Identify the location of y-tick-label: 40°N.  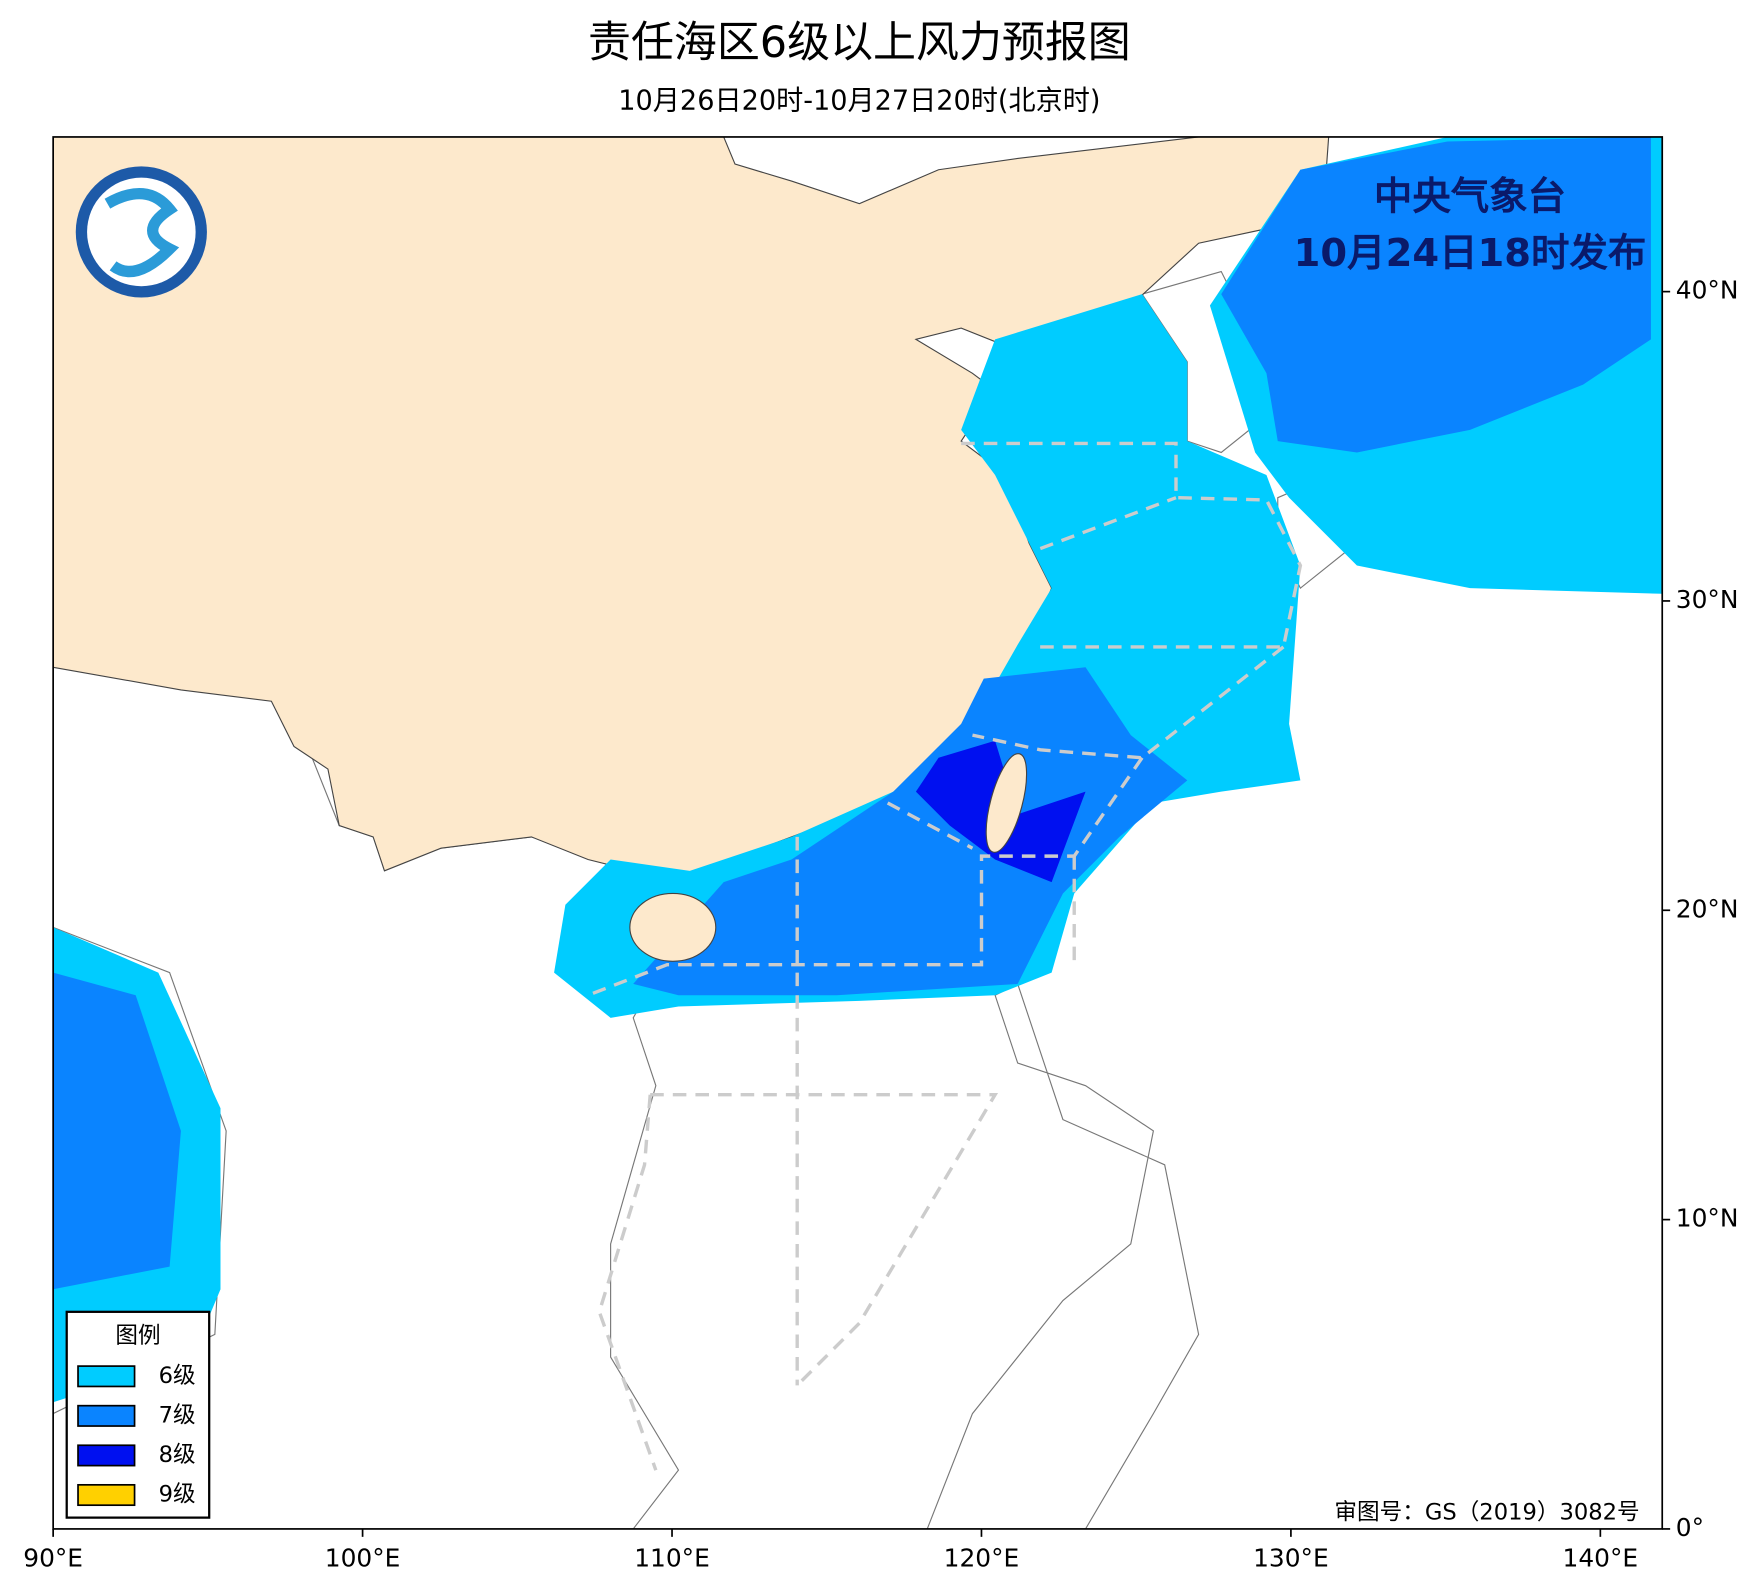
(1707, 290).